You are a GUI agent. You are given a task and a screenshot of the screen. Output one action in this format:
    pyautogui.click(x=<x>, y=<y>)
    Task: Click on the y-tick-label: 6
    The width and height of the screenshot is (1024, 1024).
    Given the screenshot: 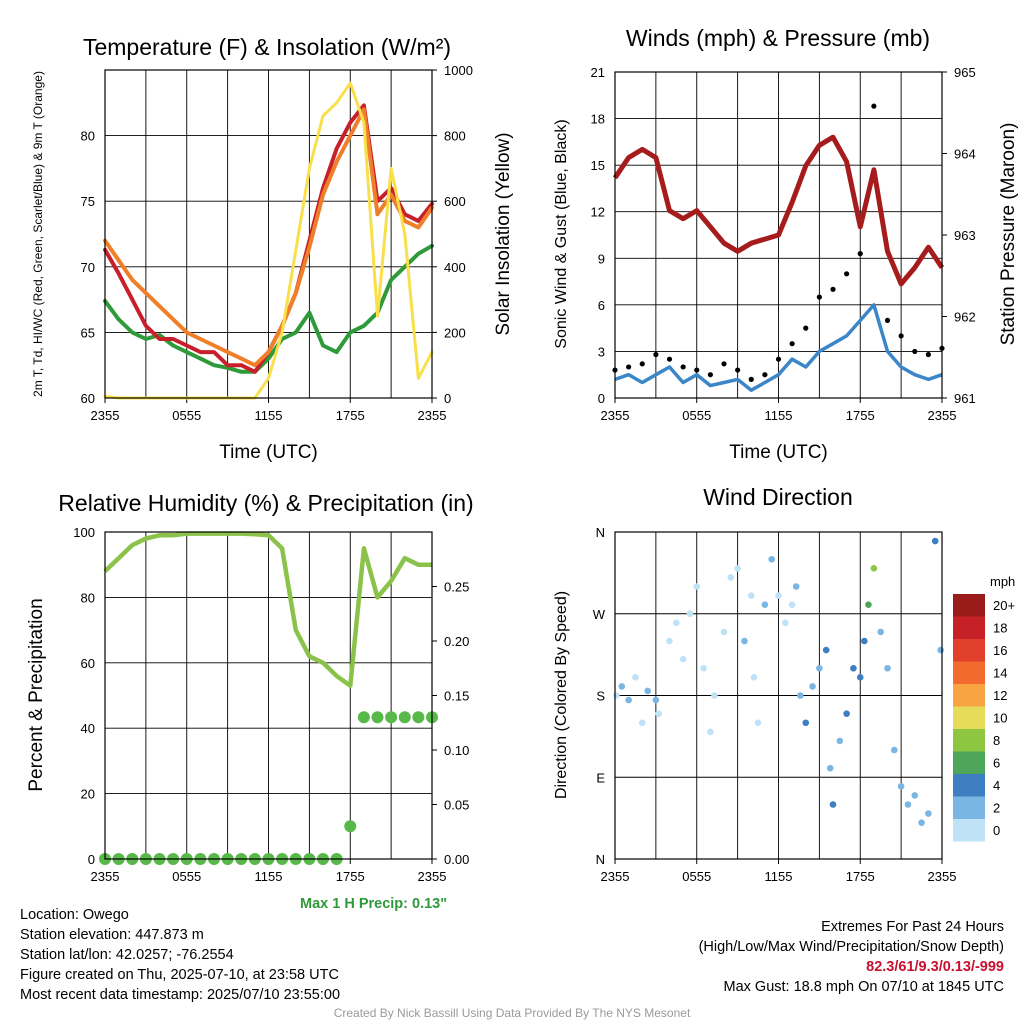 What is the action you would take?
    pyautogui.click(x=601, y=305)
    